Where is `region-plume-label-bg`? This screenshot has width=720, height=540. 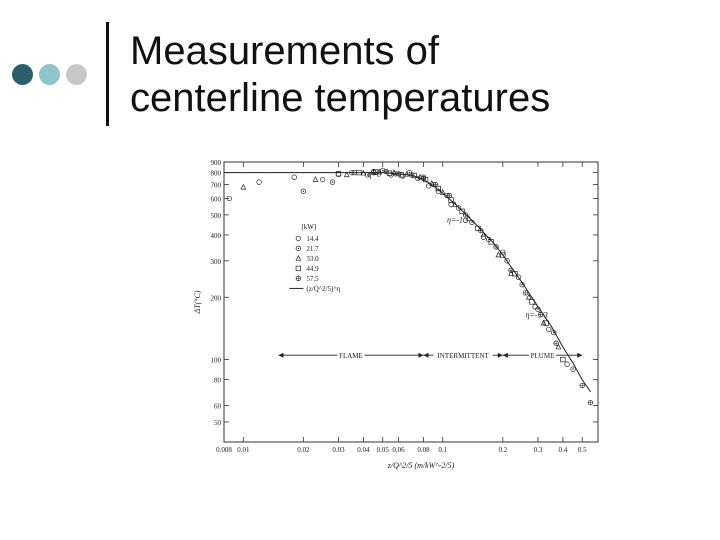 region-plume-label-bg is located at coordinates (543, 355).